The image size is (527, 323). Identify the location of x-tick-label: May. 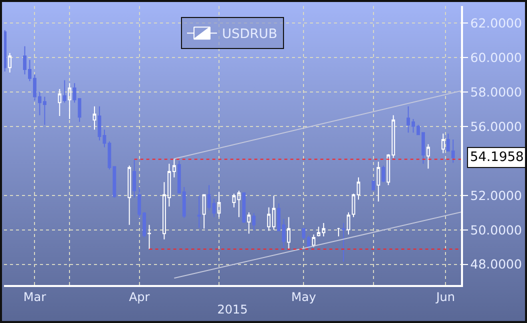
(303, 297).